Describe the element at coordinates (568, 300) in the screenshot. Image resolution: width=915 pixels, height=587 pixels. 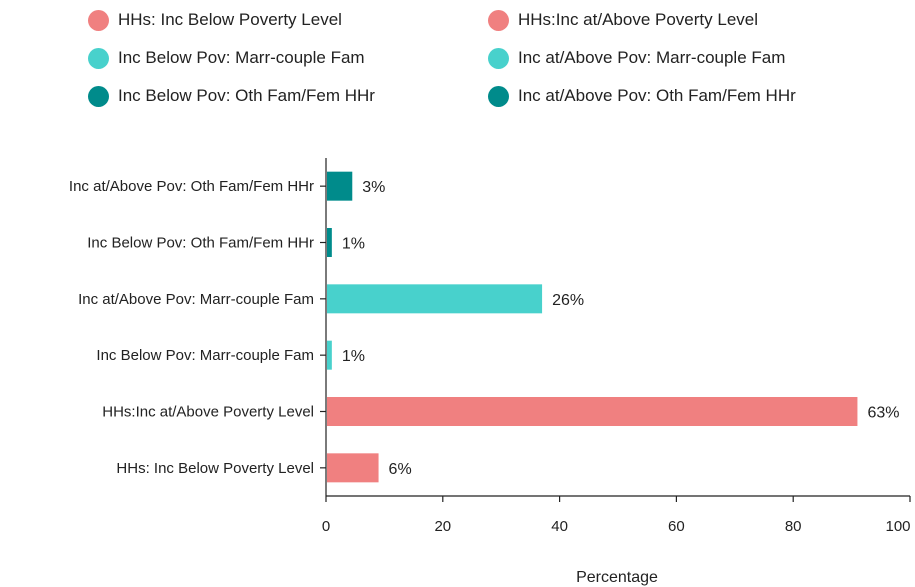
I see `data-label: 26%` at that location.